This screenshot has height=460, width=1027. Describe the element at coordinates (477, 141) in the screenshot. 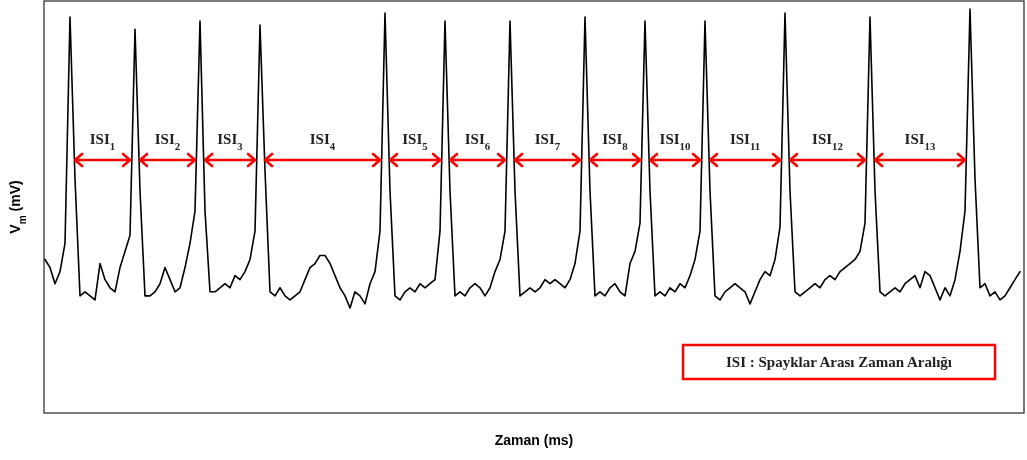

I see `annotation: ISI$_{6}$` at that location.